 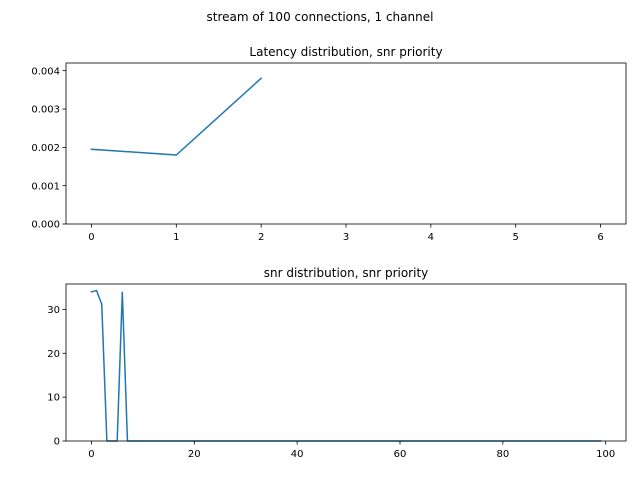 What do you see at coordinates (261, 237) in the screenshot?
I see `x-tick-label: 2` at bounding box center [261, 237].